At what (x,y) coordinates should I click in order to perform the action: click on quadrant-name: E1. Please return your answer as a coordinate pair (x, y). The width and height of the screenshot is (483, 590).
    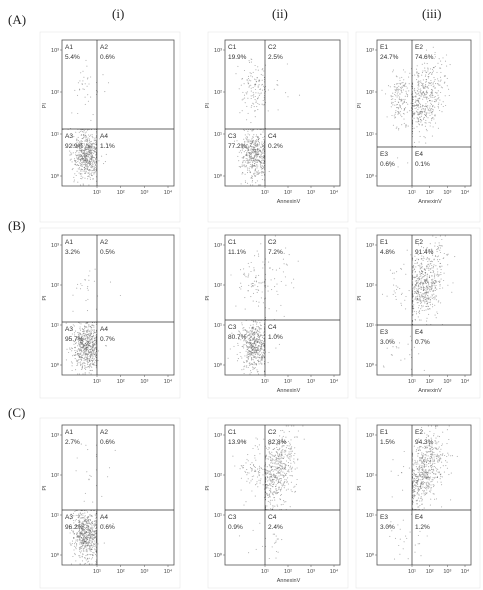
    Looking at the image, I should click on (384, 47).